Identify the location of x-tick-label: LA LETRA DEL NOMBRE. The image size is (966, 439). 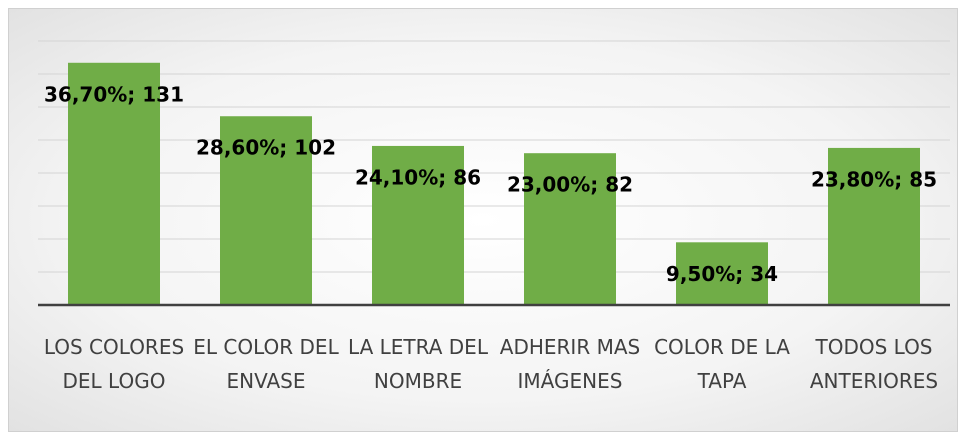
(418, 364).